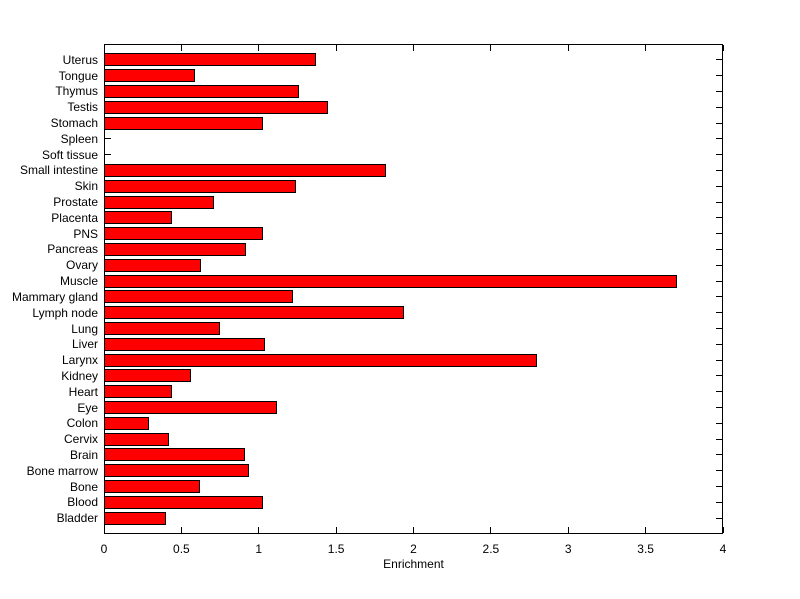 The width and height of the screenshot is (800, 599). I want to click on y-tick-label: Pancreas, so click(72, 249).